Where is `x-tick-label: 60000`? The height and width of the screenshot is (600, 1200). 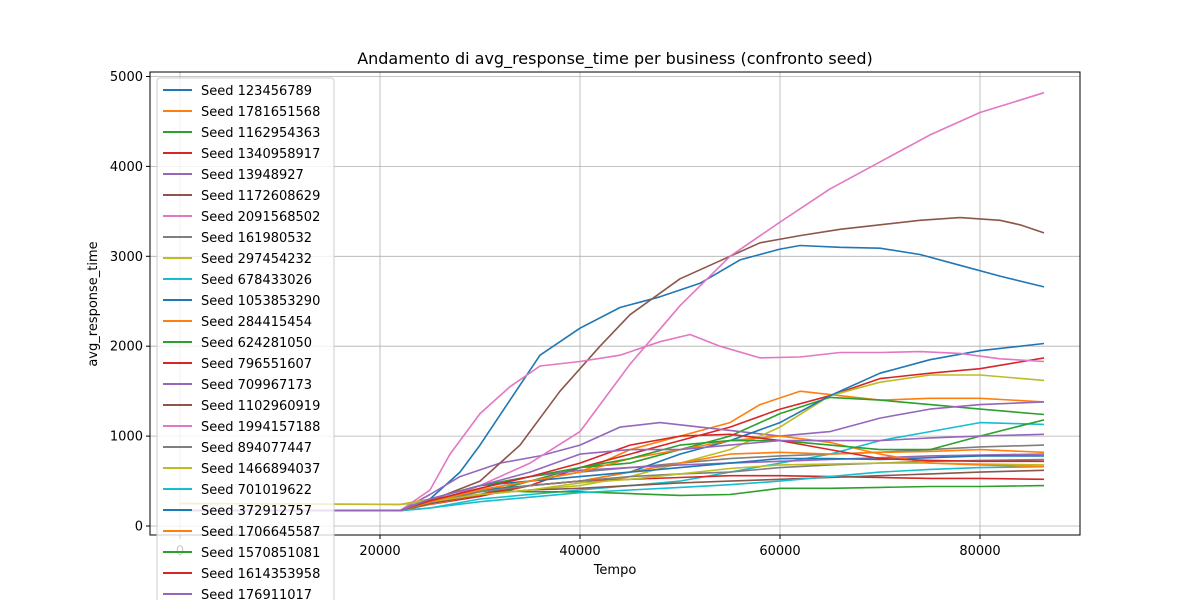 x-tick-label: 60000 is located at coordinates (779, 551).